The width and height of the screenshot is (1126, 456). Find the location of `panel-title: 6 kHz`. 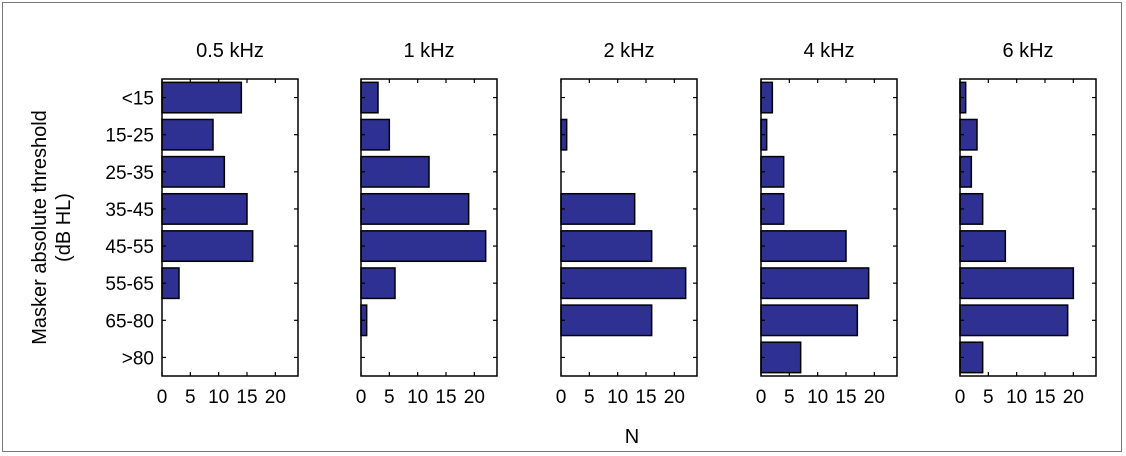

panel-title: 6 kHz is located at coordinates (1027, 51).